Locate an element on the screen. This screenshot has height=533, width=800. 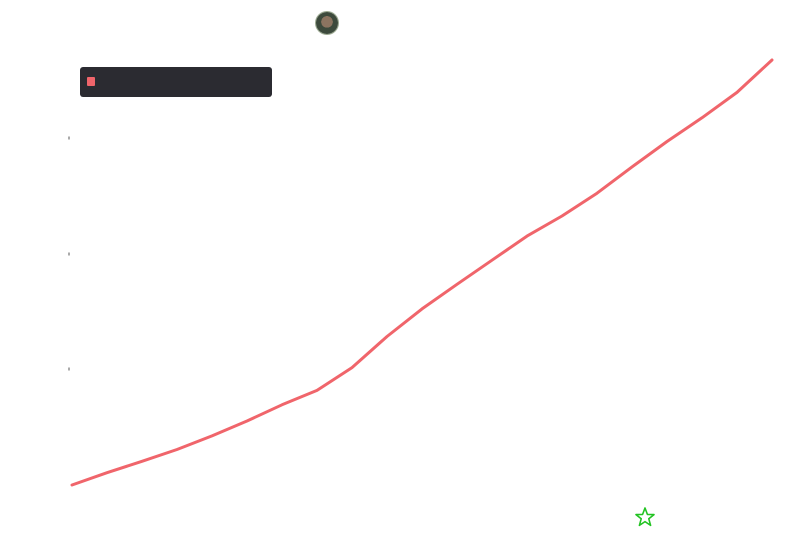
legend is located at coordinates (176, 82).